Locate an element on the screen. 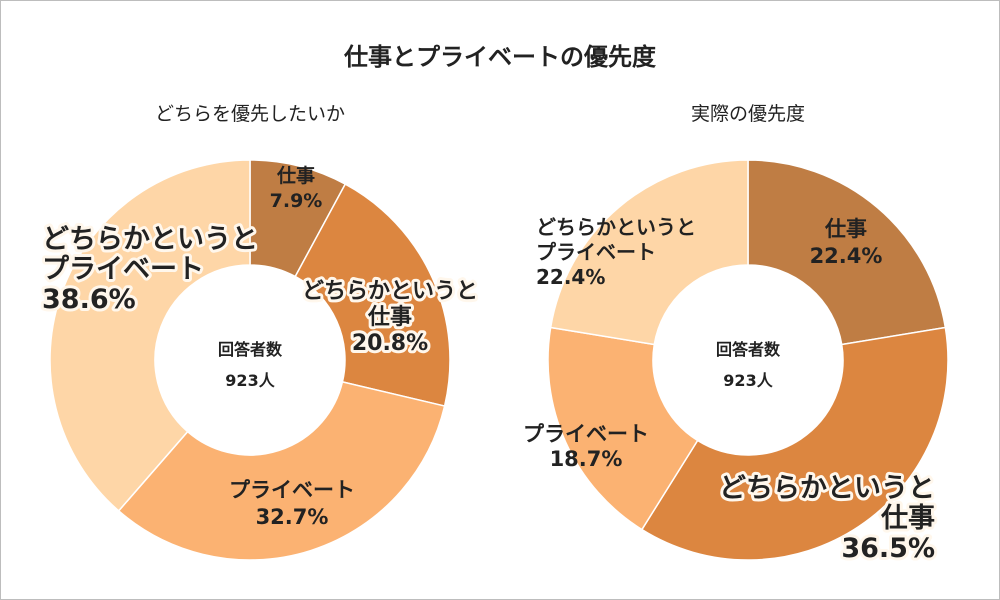 The width and height of the screenshot is (1000, 600). slice-label-1-2-line-1: 18.7% is located at coordinates (586, 459).